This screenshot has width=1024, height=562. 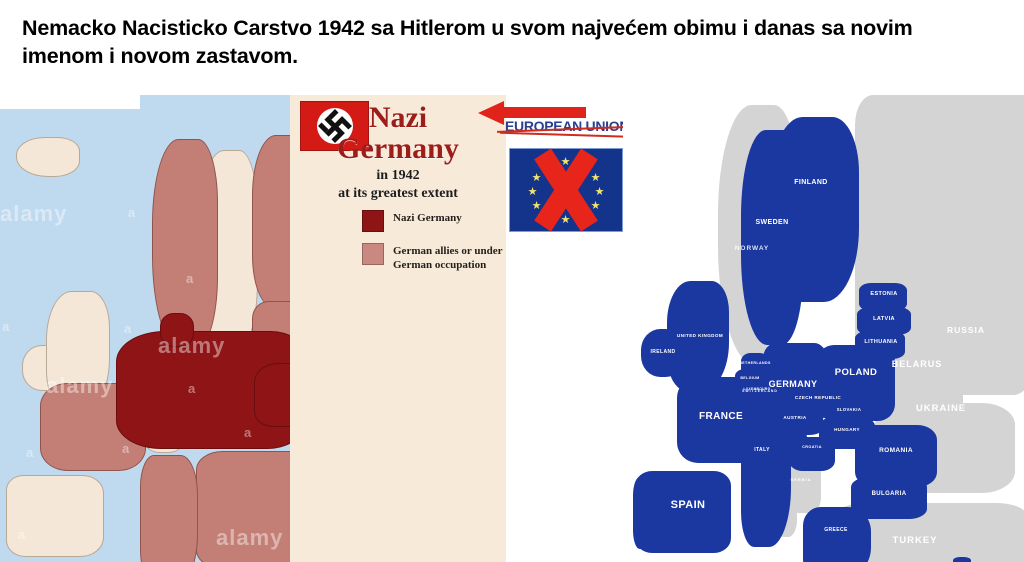 I want to click on landmass-iberia, so click(x=55, y=516).